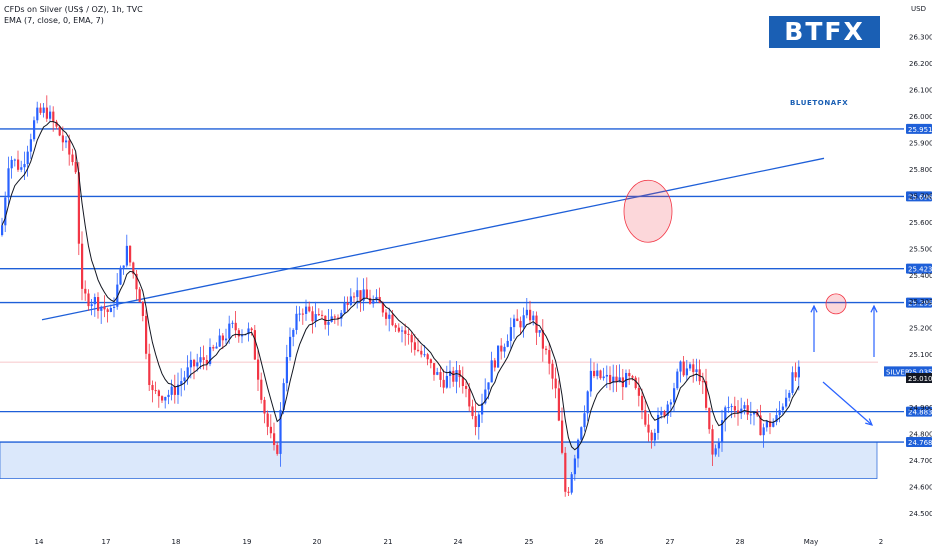  What do you see at coordinates (898, 372) in the screenshot?
I see `symbol-tag: SILVER` at bounding box center [898, 372].